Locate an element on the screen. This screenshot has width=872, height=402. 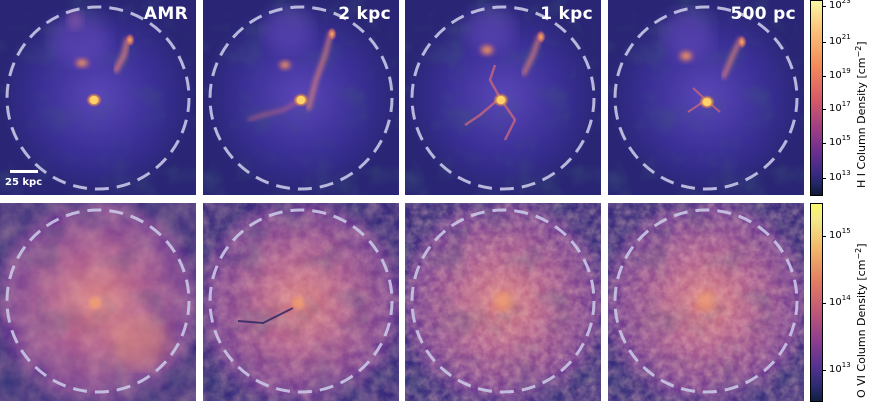
hi-map-2kpc is located at coordinates (301, 97).